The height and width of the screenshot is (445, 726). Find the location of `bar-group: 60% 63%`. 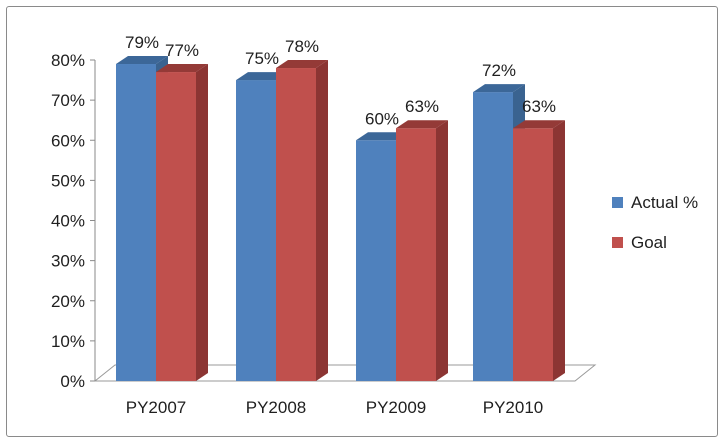

bar-group: 60% 63% is located at coordinates (402, 239).